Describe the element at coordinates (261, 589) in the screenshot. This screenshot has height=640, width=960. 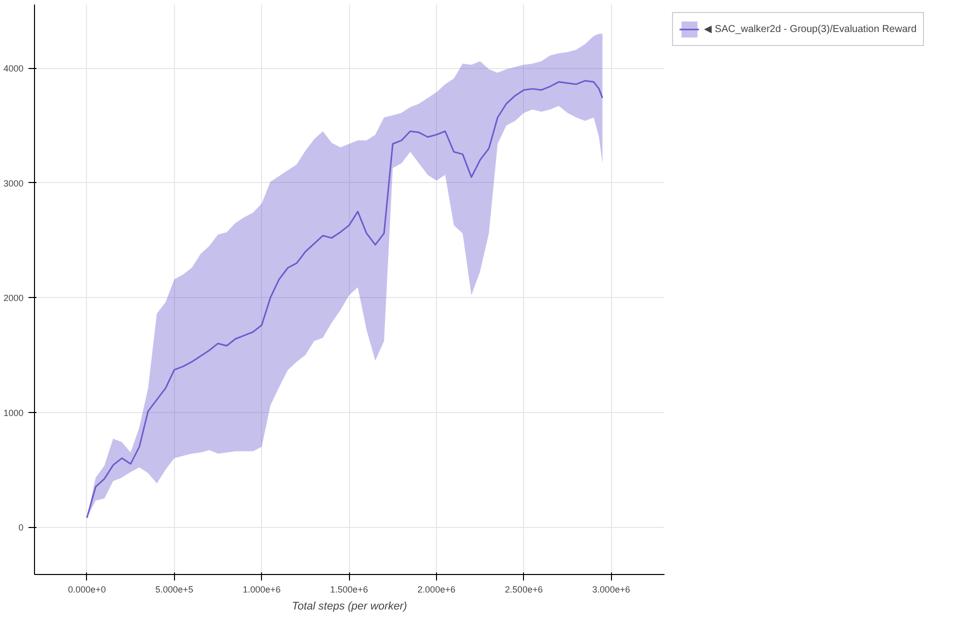
I see `x-tick-label: 1.000e+6` at that location.